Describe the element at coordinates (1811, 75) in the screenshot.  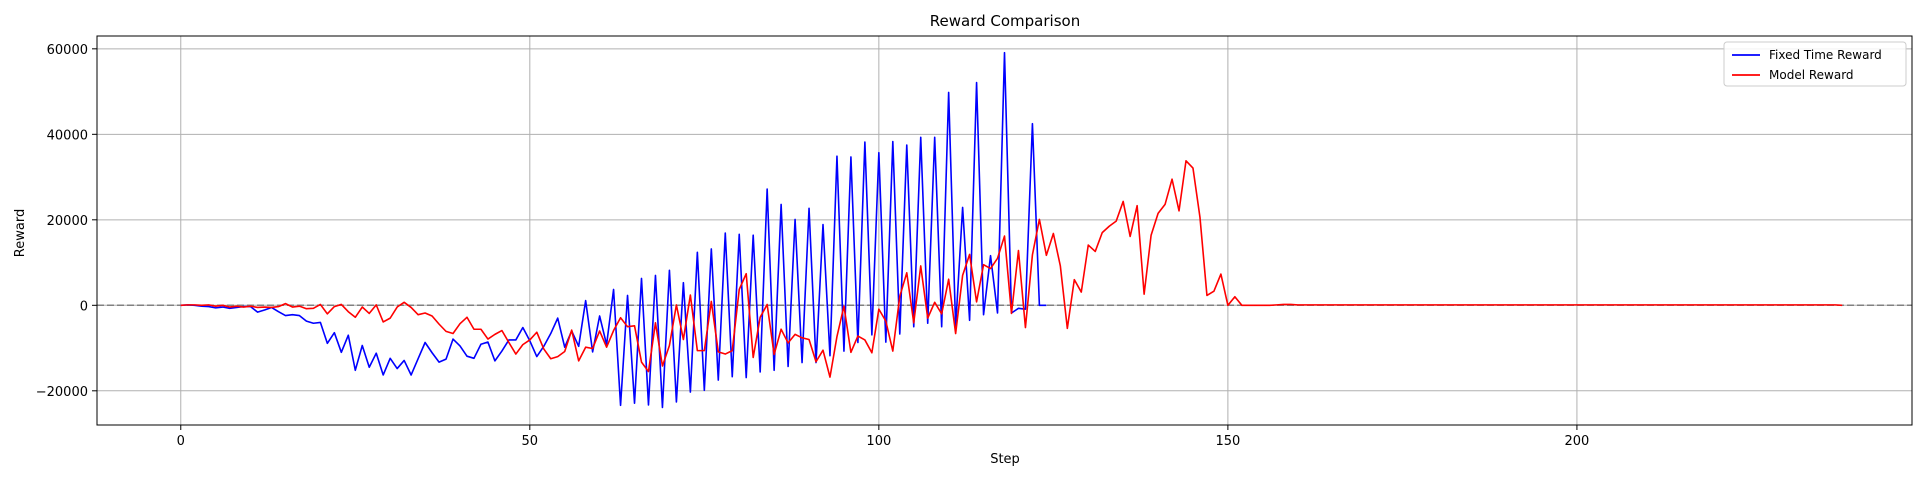
I see `legend-entry: Model Reward` at that location.